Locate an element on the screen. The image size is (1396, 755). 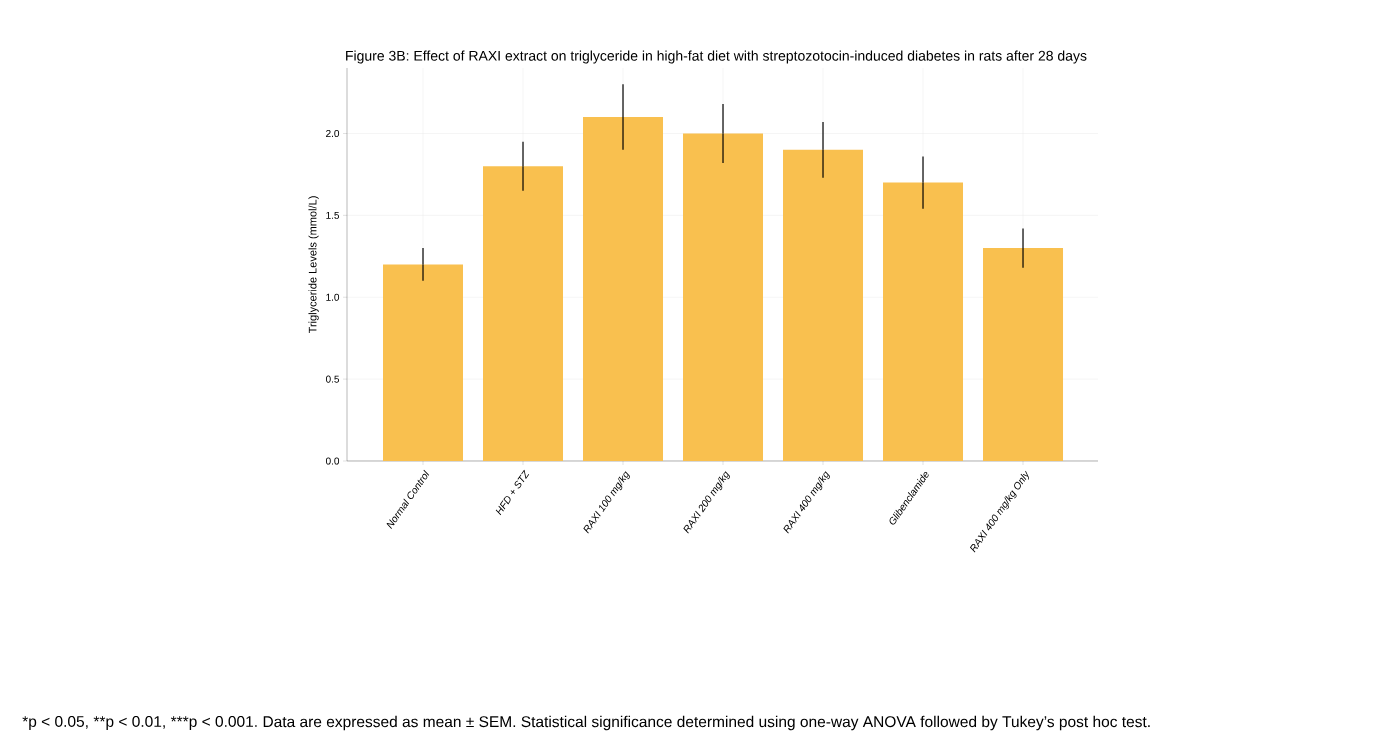
text: *p < 0.05, is located at coordinates (55, 723).